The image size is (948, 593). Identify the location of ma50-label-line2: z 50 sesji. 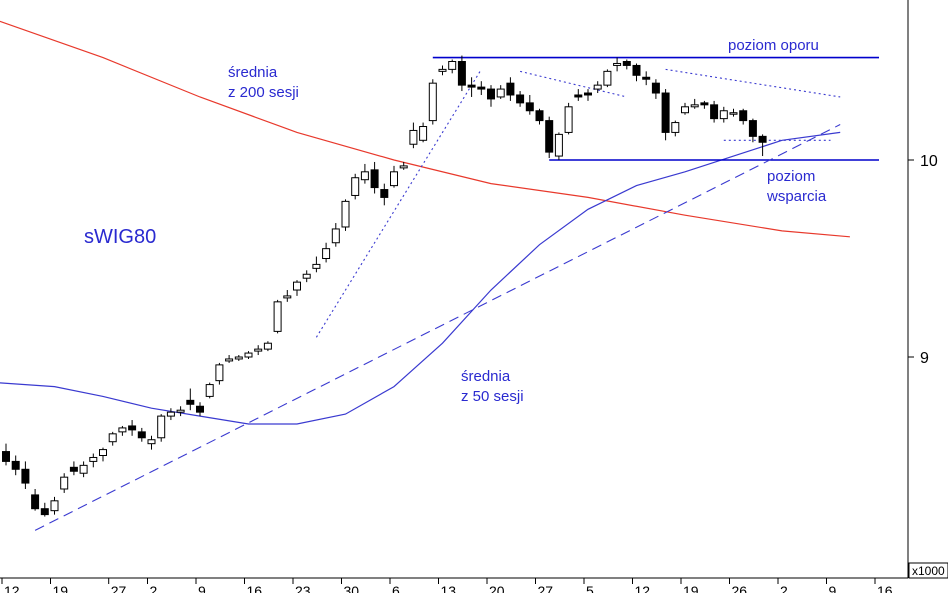
(492, 396).